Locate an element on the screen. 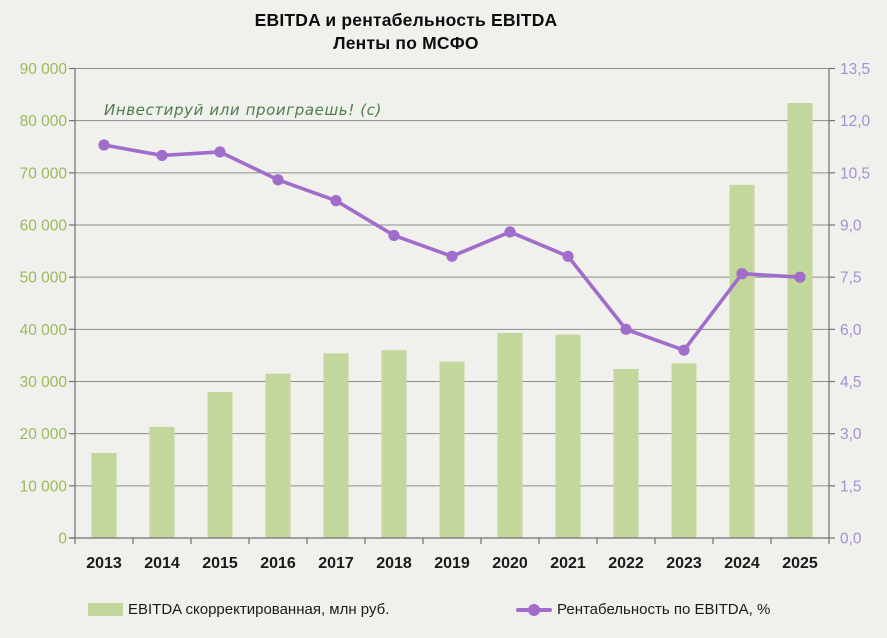 Image resolution: width=887 pixels, height=638 pixels. right-axis-label: 3,0 is located at coordinates (851, 434).